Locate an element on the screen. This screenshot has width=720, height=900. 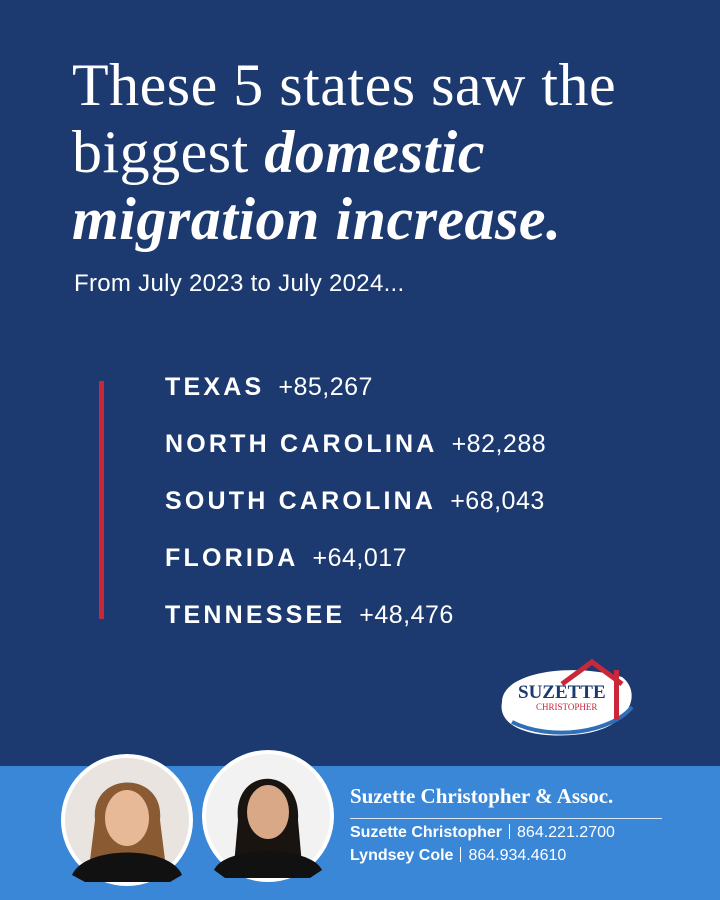
logo-text: SUZETTE is located at coordinates (562, 692).